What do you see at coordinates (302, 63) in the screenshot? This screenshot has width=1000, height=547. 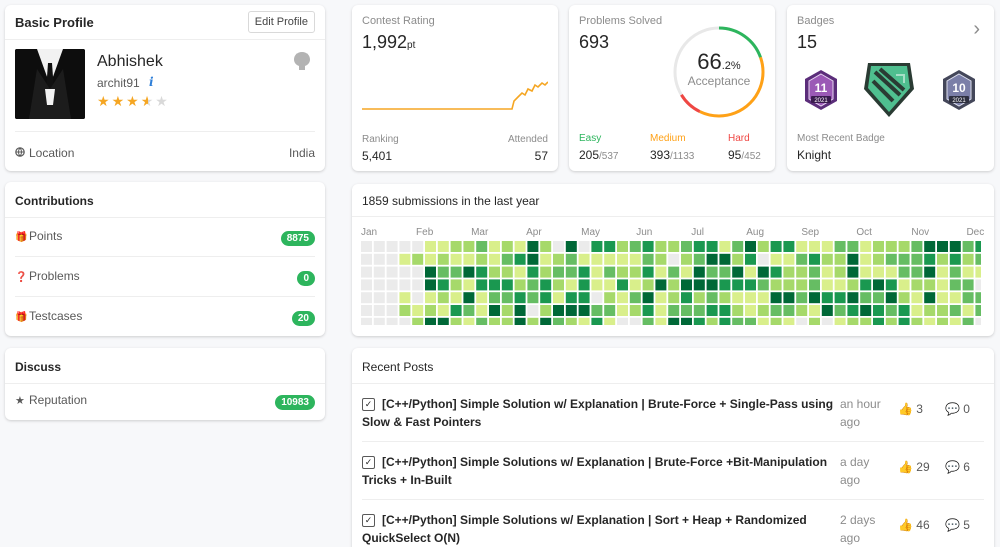 I see `github-icon` at bounding box center [302, 63].